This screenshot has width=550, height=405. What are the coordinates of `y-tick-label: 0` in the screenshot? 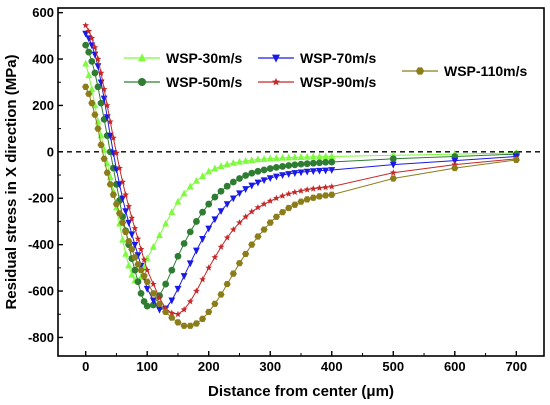 It's located at (50, 151).